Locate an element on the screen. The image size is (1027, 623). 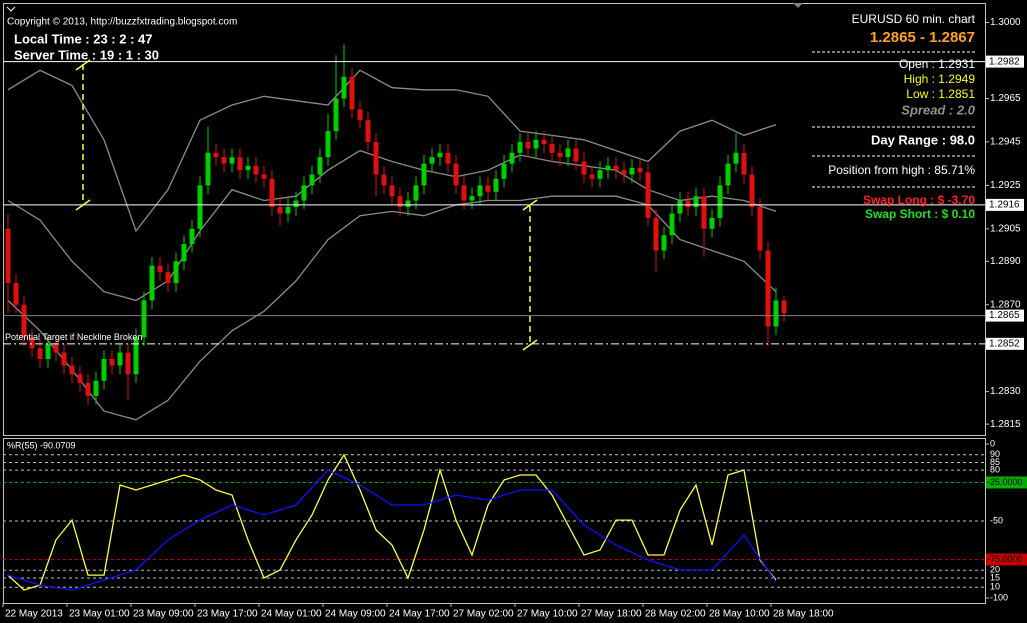
level-box-label: -75.0000 is located at coordinates (1005, 559).